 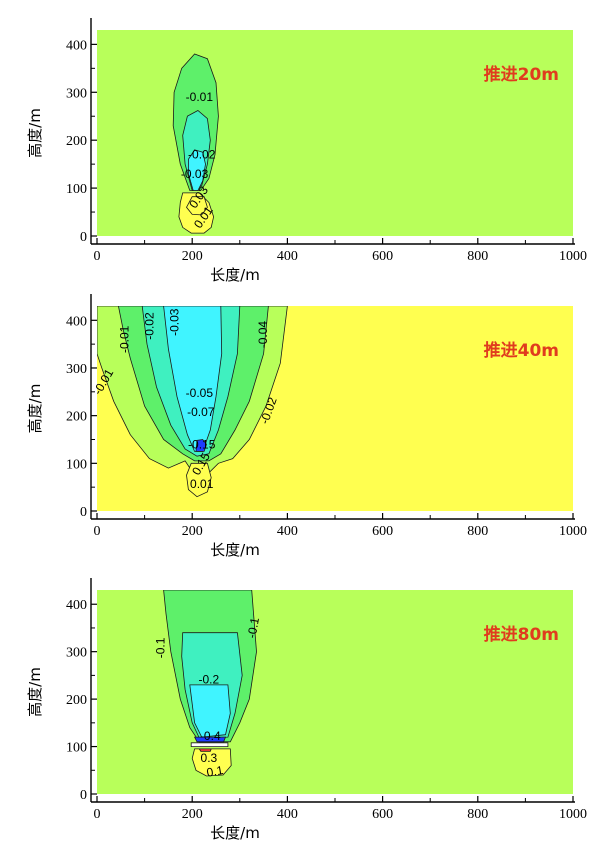 I want to click on contour-label: -0.15, so click(x=202, y=444).